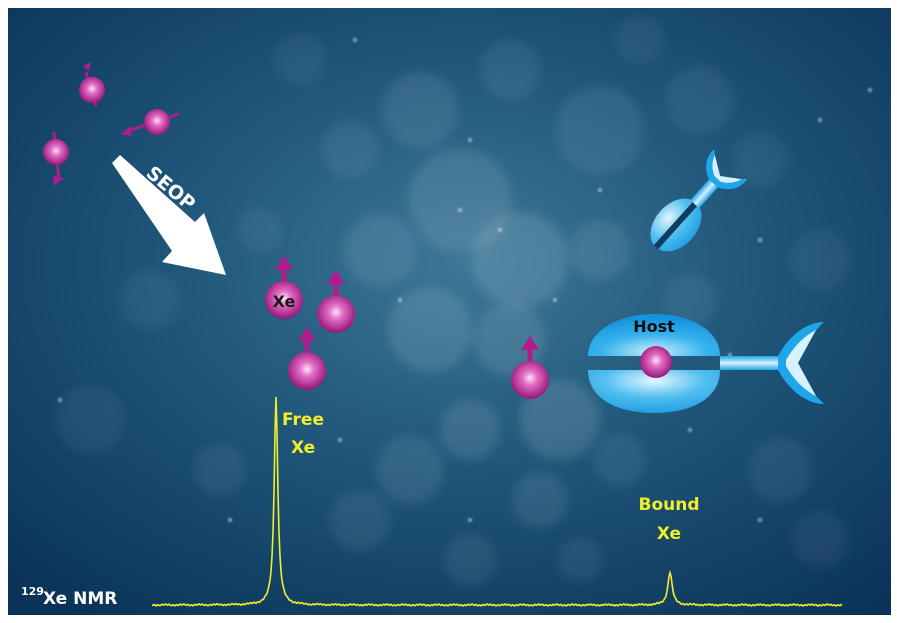 This screenshot has width=897, height=623. Describe the element at coordinates (407, 327) in the screenshot. I see `polarized-xenon-atoms: Xe` at that location.